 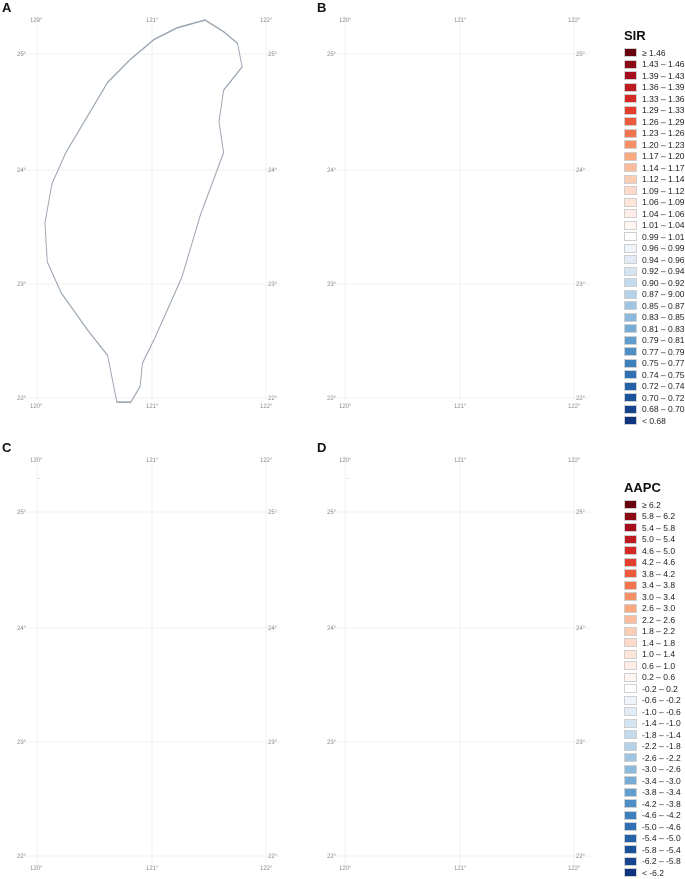 I want to click on aapc-legend-item: 2.6 – 3.0, so click(x=654, y=609).